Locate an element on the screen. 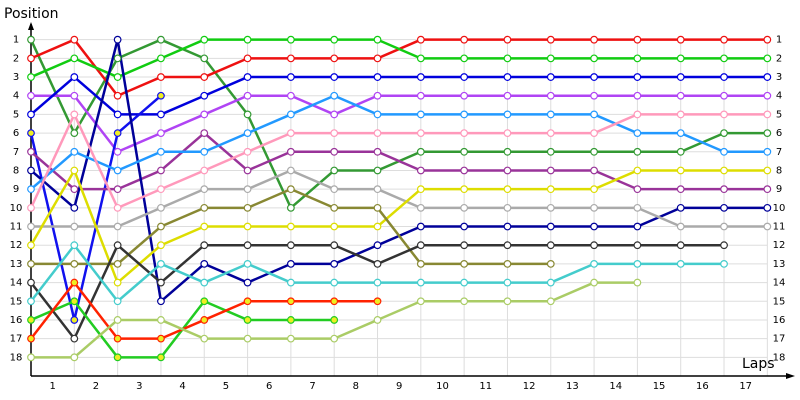 Image resolution: width=800 pixels, height=400 pixels. y-tick-label-right: 10 is located at coordinates (779, 208).